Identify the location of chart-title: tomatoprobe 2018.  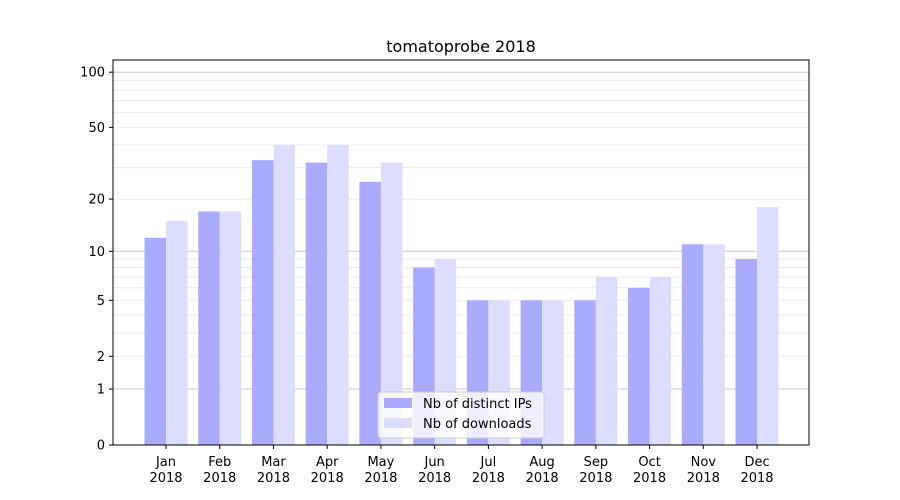
(461, 46).